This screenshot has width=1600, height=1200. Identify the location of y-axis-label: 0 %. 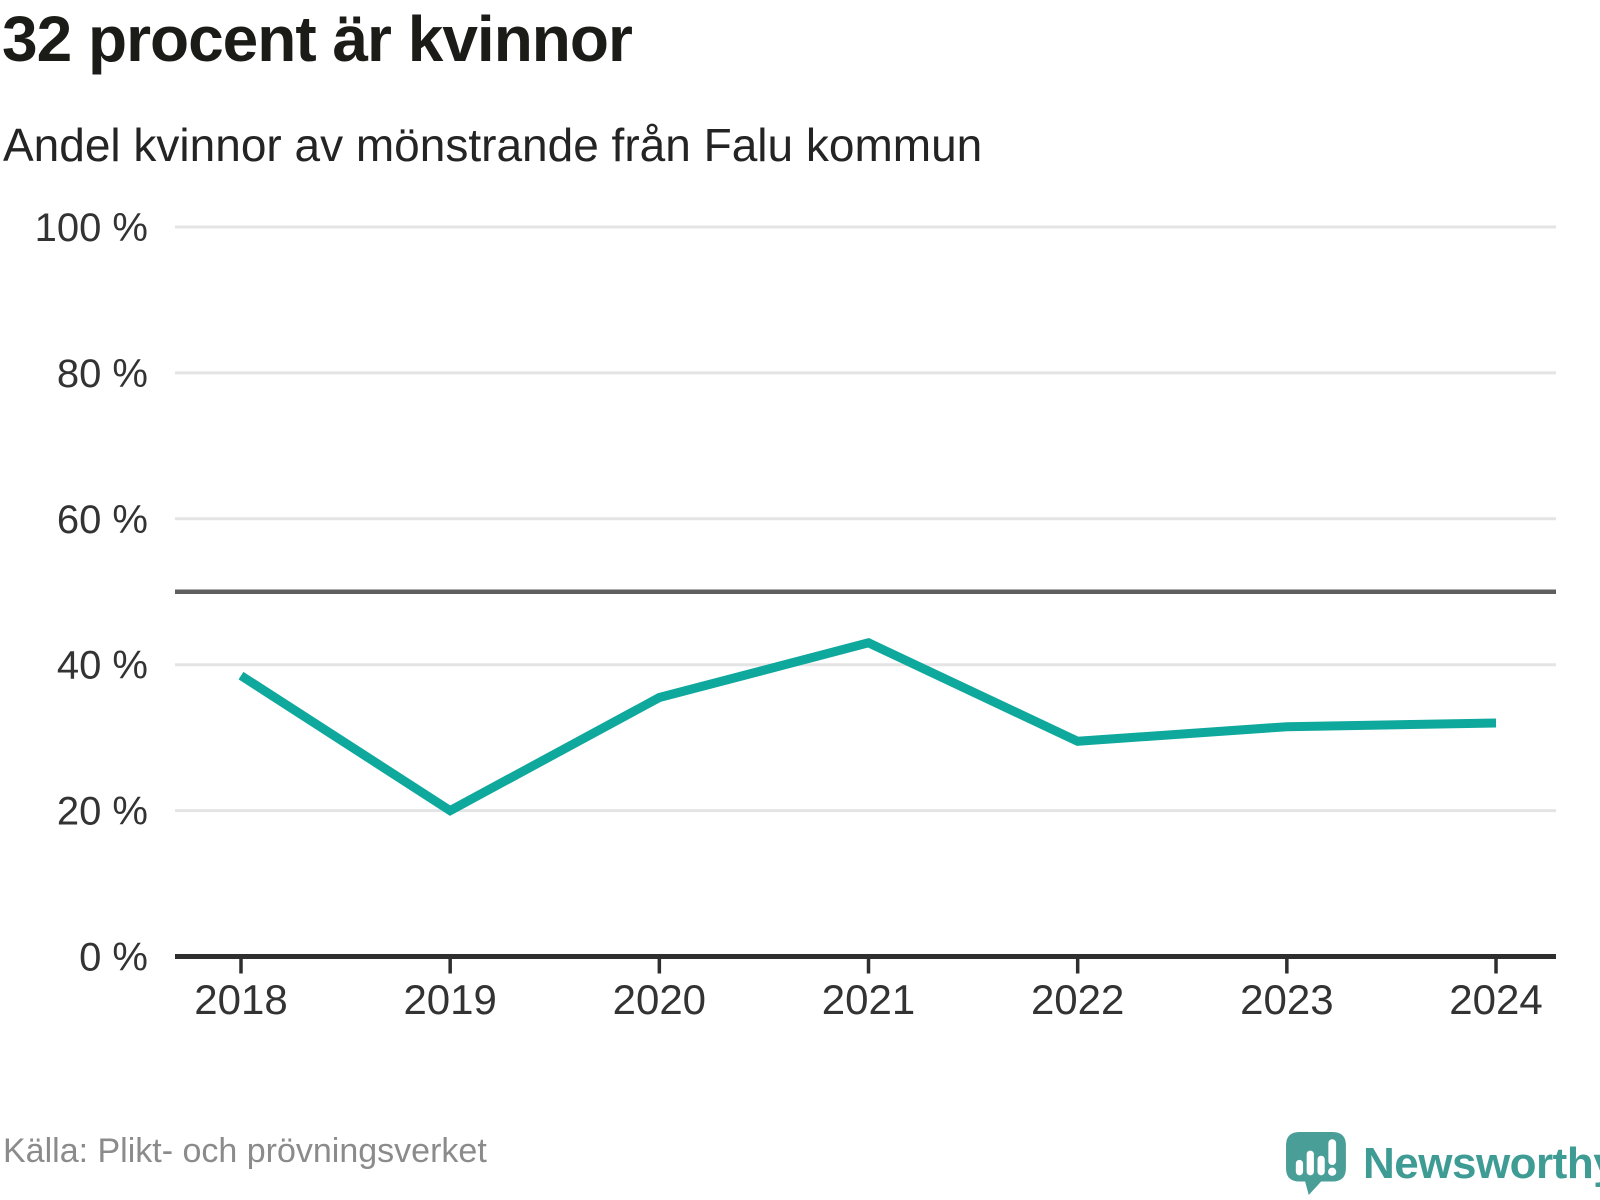
(113, 958).